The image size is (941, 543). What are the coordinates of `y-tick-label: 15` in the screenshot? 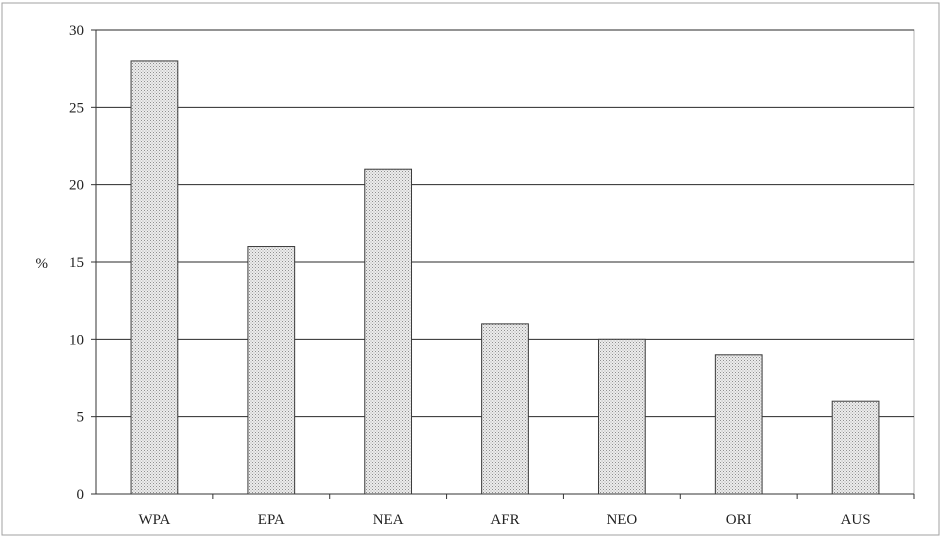 It's located at (76, 263).